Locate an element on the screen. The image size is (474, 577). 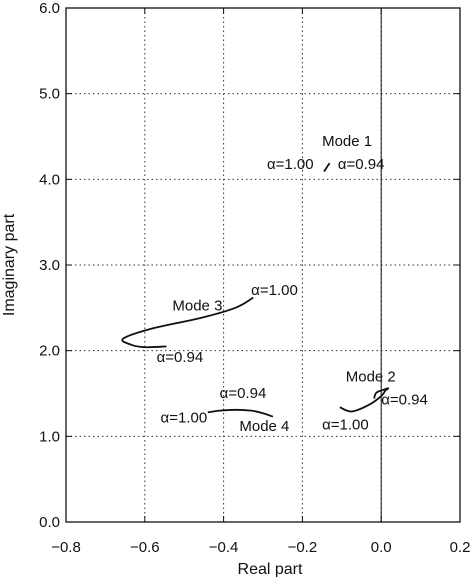
x-tick-label: −0.2 is located at coordinates (303, 547).